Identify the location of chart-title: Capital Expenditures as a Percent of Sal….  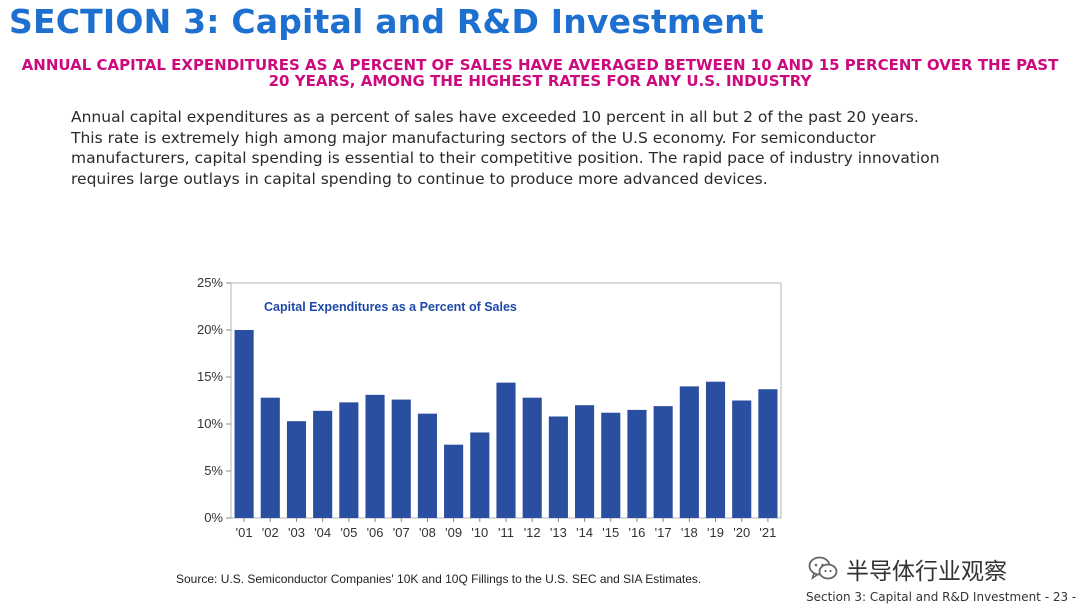
(390, 307).